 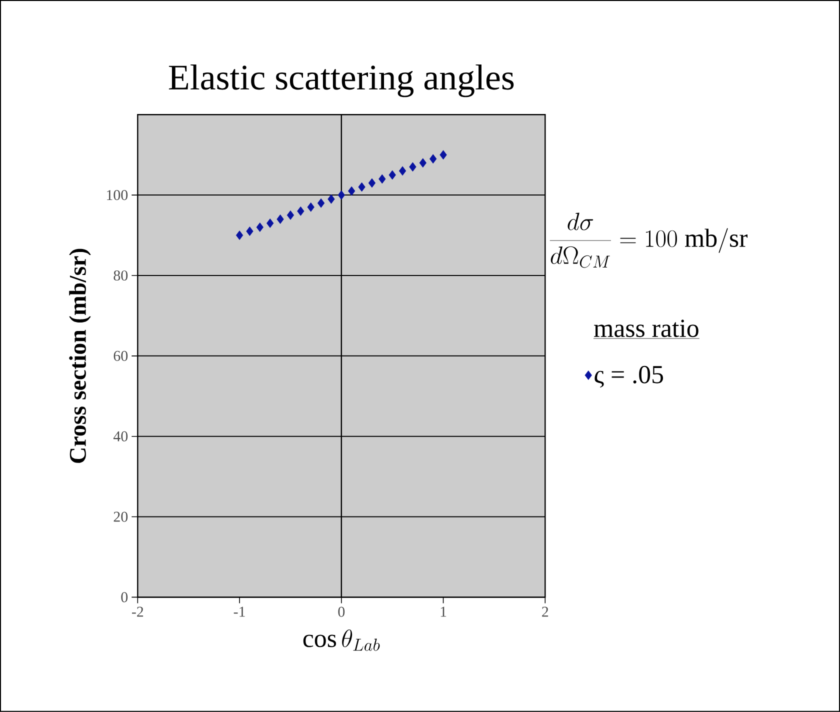 What do you see at coordinates (120, 436) in the screenshot?
I see `y-tick-label: 40` at bounding box center [120, 436].